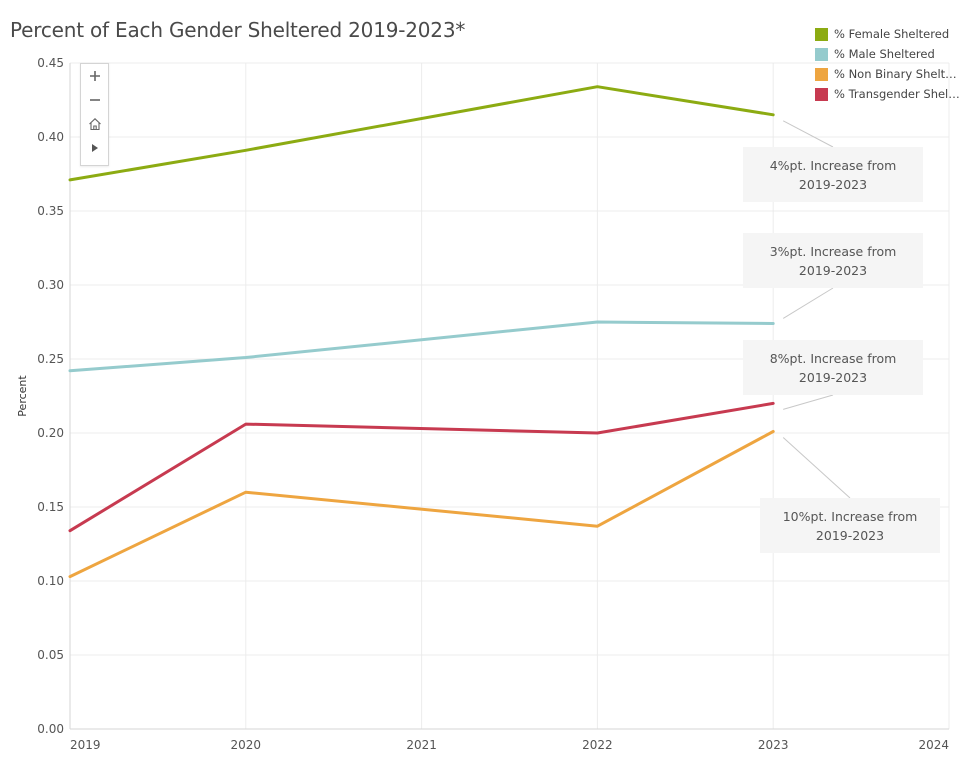 This screenshot has height=766, width=963. What do you see at coordinates (773, 745) in the screenshot?
I see `x-tick-label: 2023` at bounding box center [773, 745].